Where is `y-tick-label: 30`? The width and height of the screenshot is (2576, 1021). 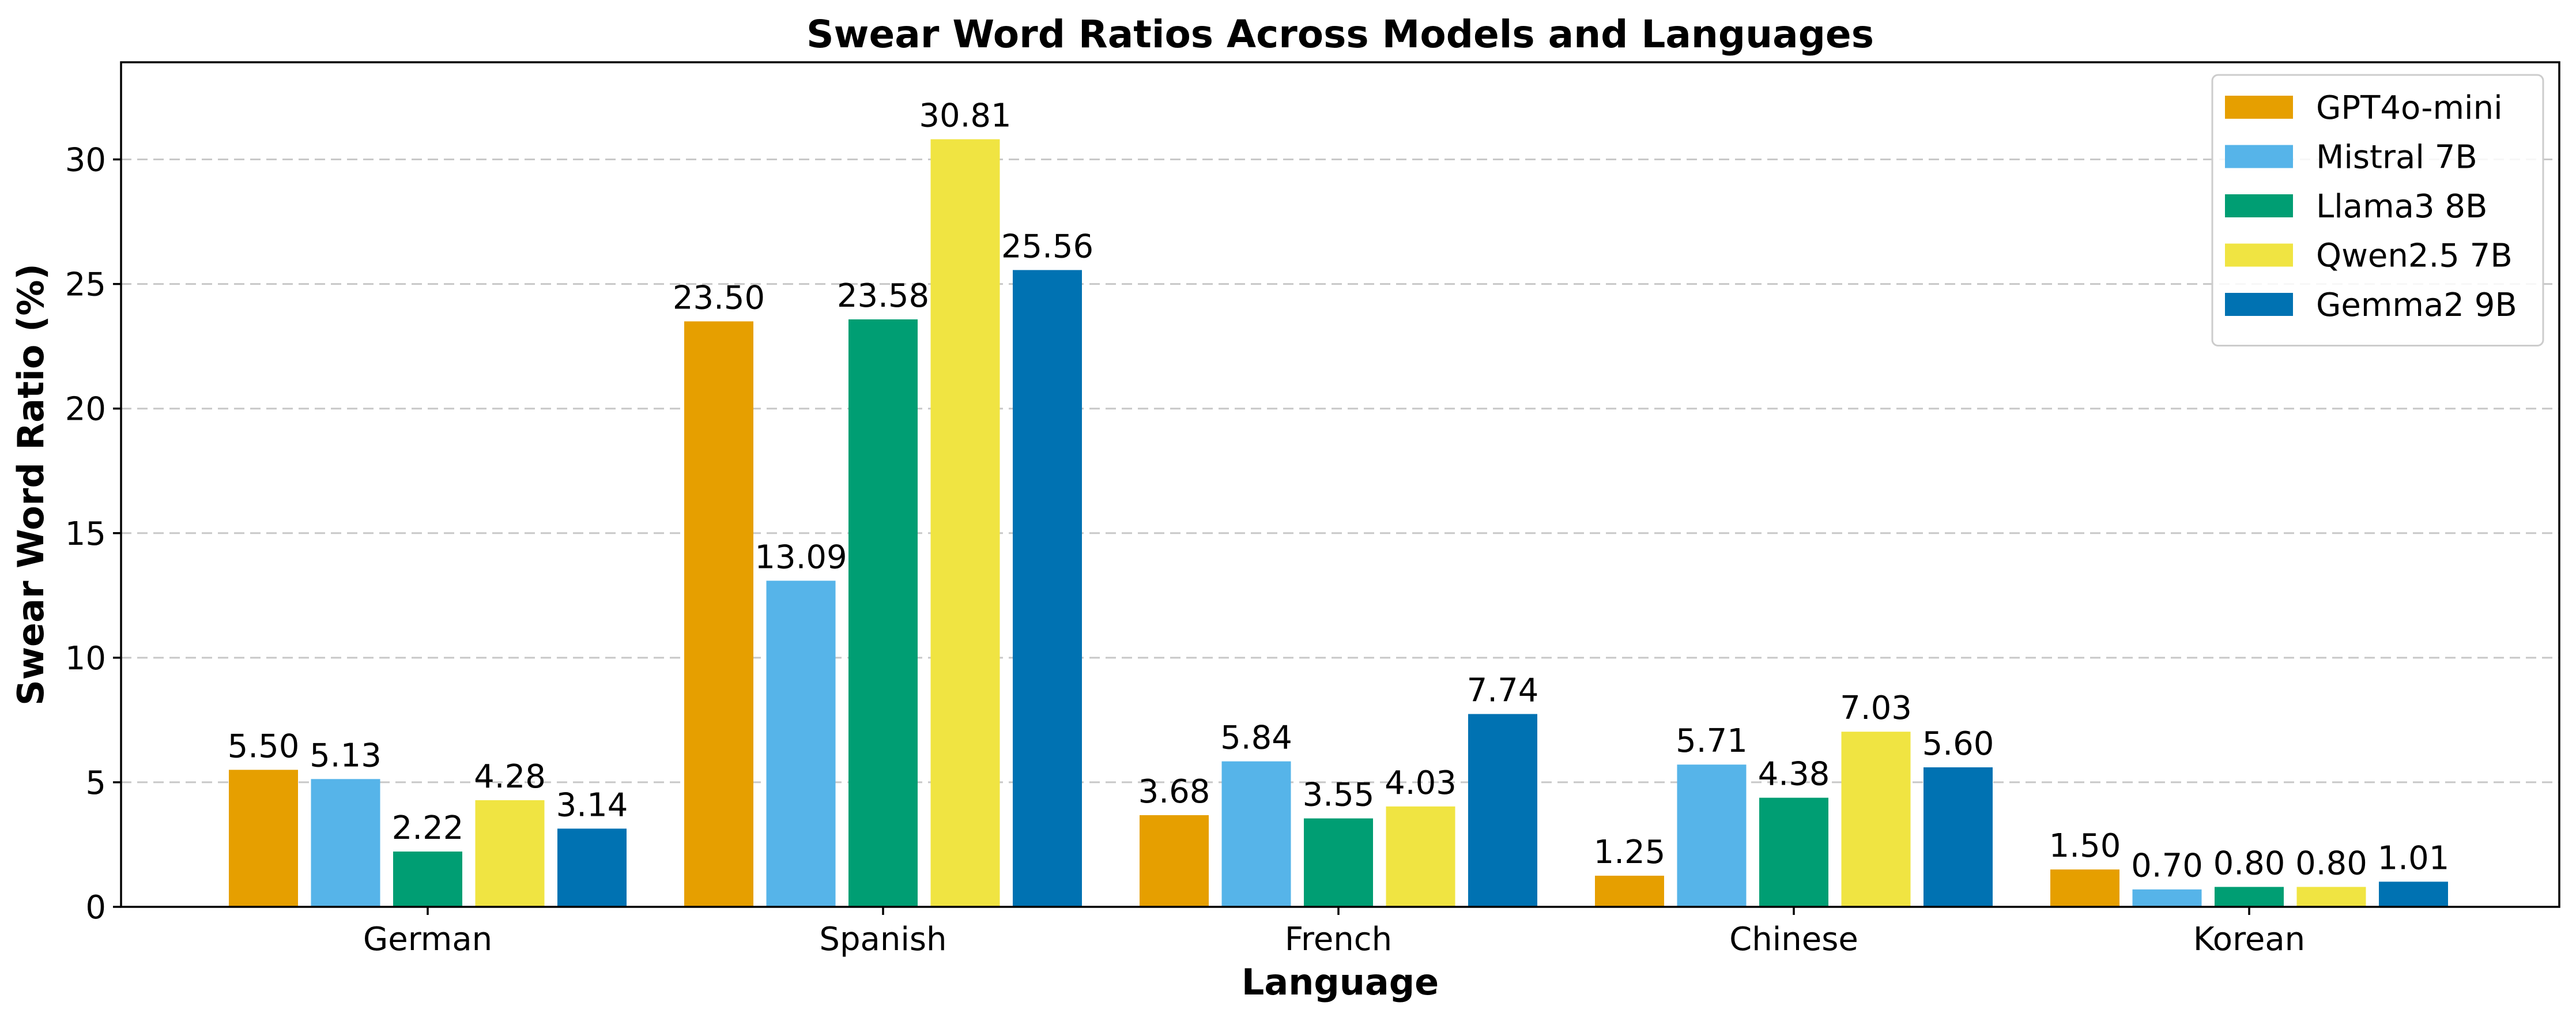
y-tick-label: 30 is located at coordinates (85, 160).